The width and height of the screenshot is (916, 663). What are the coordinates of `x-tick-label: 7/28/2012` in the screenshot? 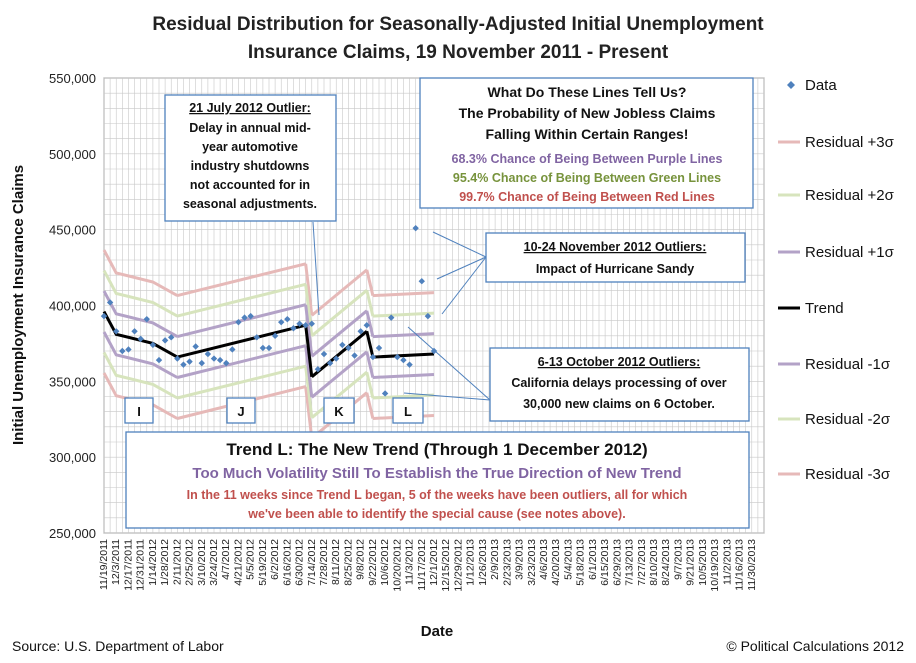 It's located at (324, 562).